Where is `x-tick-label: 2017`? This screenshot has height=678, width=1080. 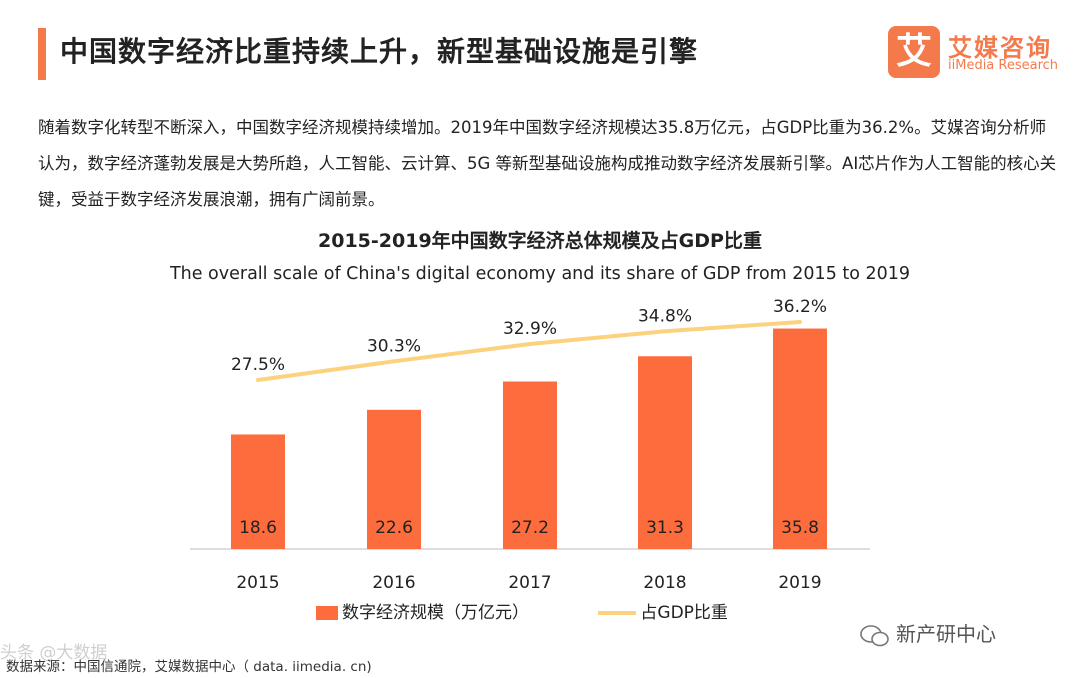
x-tick-label: 2017 is located at coordinates (529, 583).